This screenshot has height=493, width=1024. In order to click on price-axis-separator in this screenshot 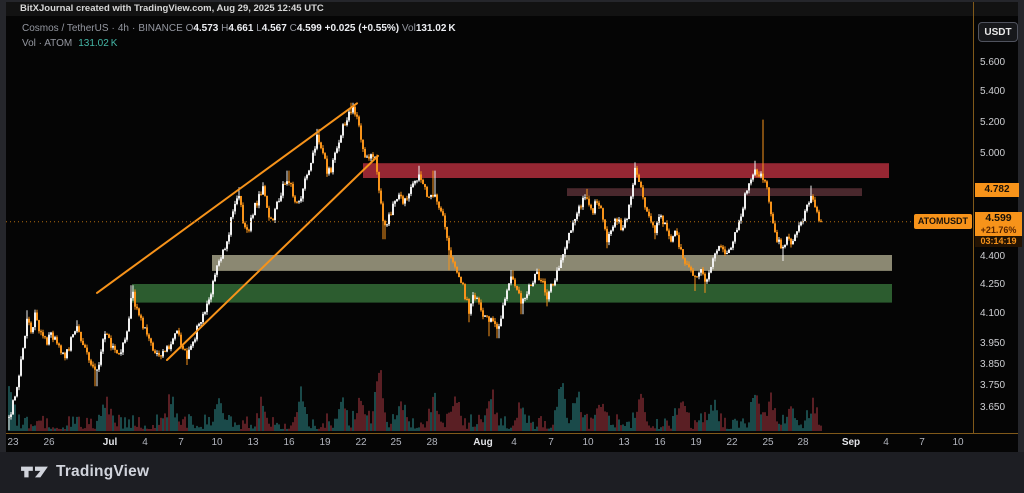, I will do `click(973, 217)`.